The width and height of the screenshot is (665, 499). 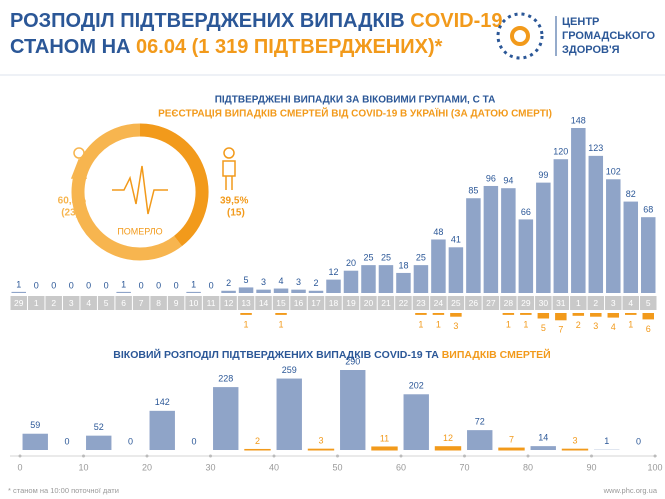 What do you see at coordinates (72, 201) in the screenshot?
I see `percent-label: 60,5%` at bounding box center [72, 201].